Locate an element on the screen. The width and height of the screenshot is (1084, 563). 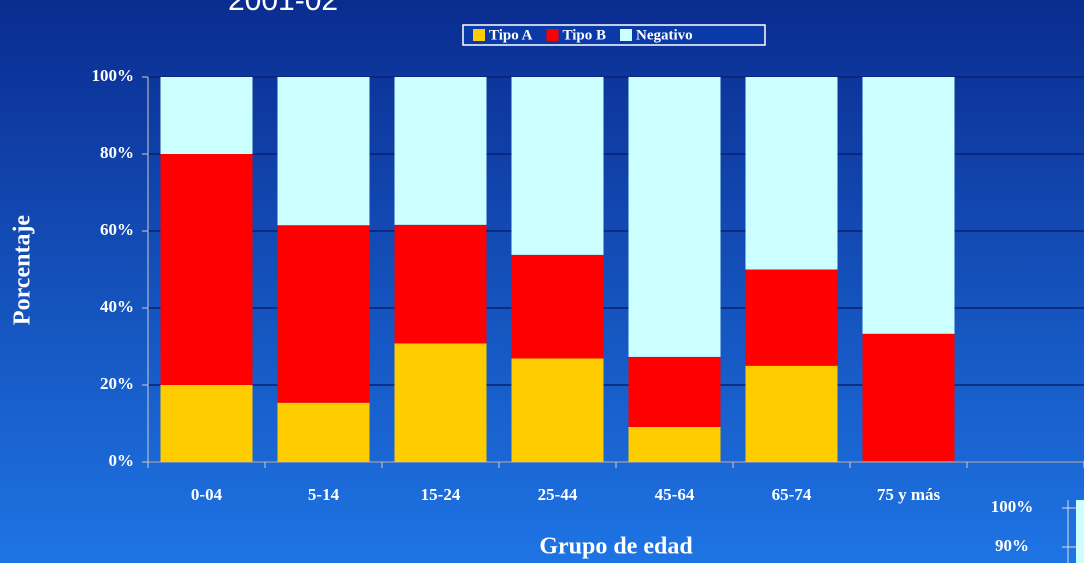
legend-box is located at coordinates (614, 35).